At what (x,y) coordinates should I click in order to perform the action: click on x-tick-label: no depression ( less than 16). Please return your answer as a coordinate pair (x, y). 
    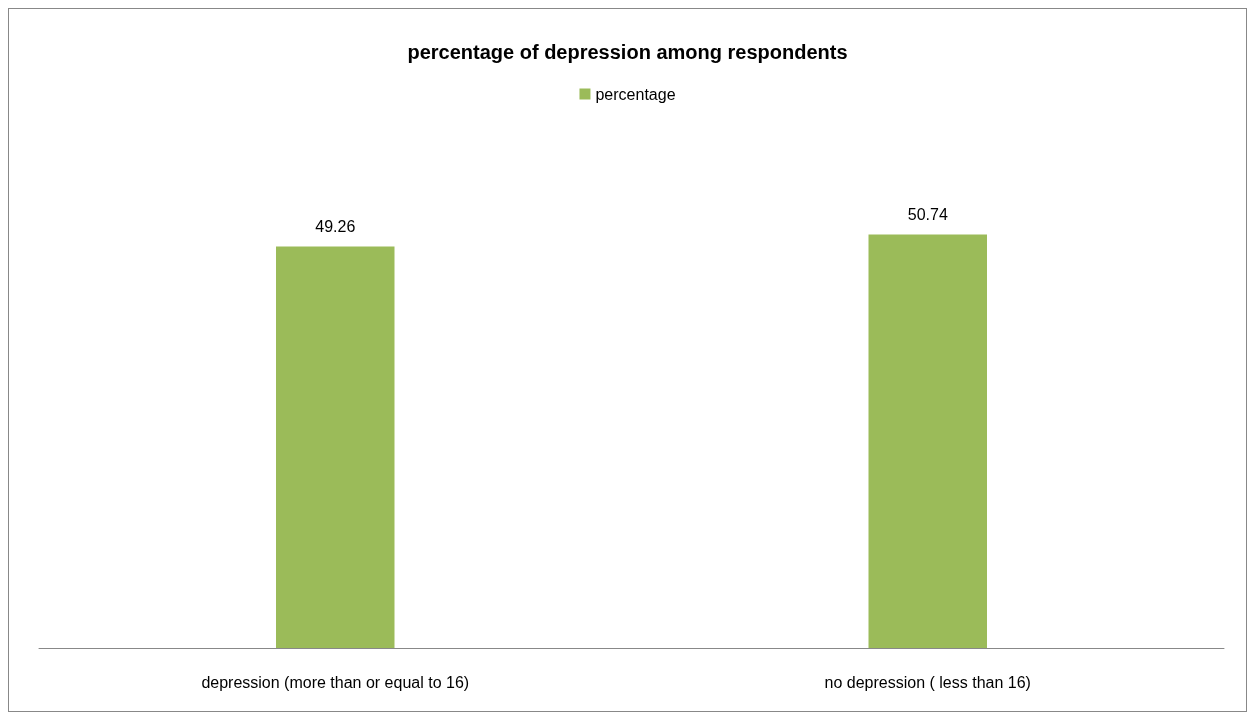
    Looking at the image, I should click on (927, 682).